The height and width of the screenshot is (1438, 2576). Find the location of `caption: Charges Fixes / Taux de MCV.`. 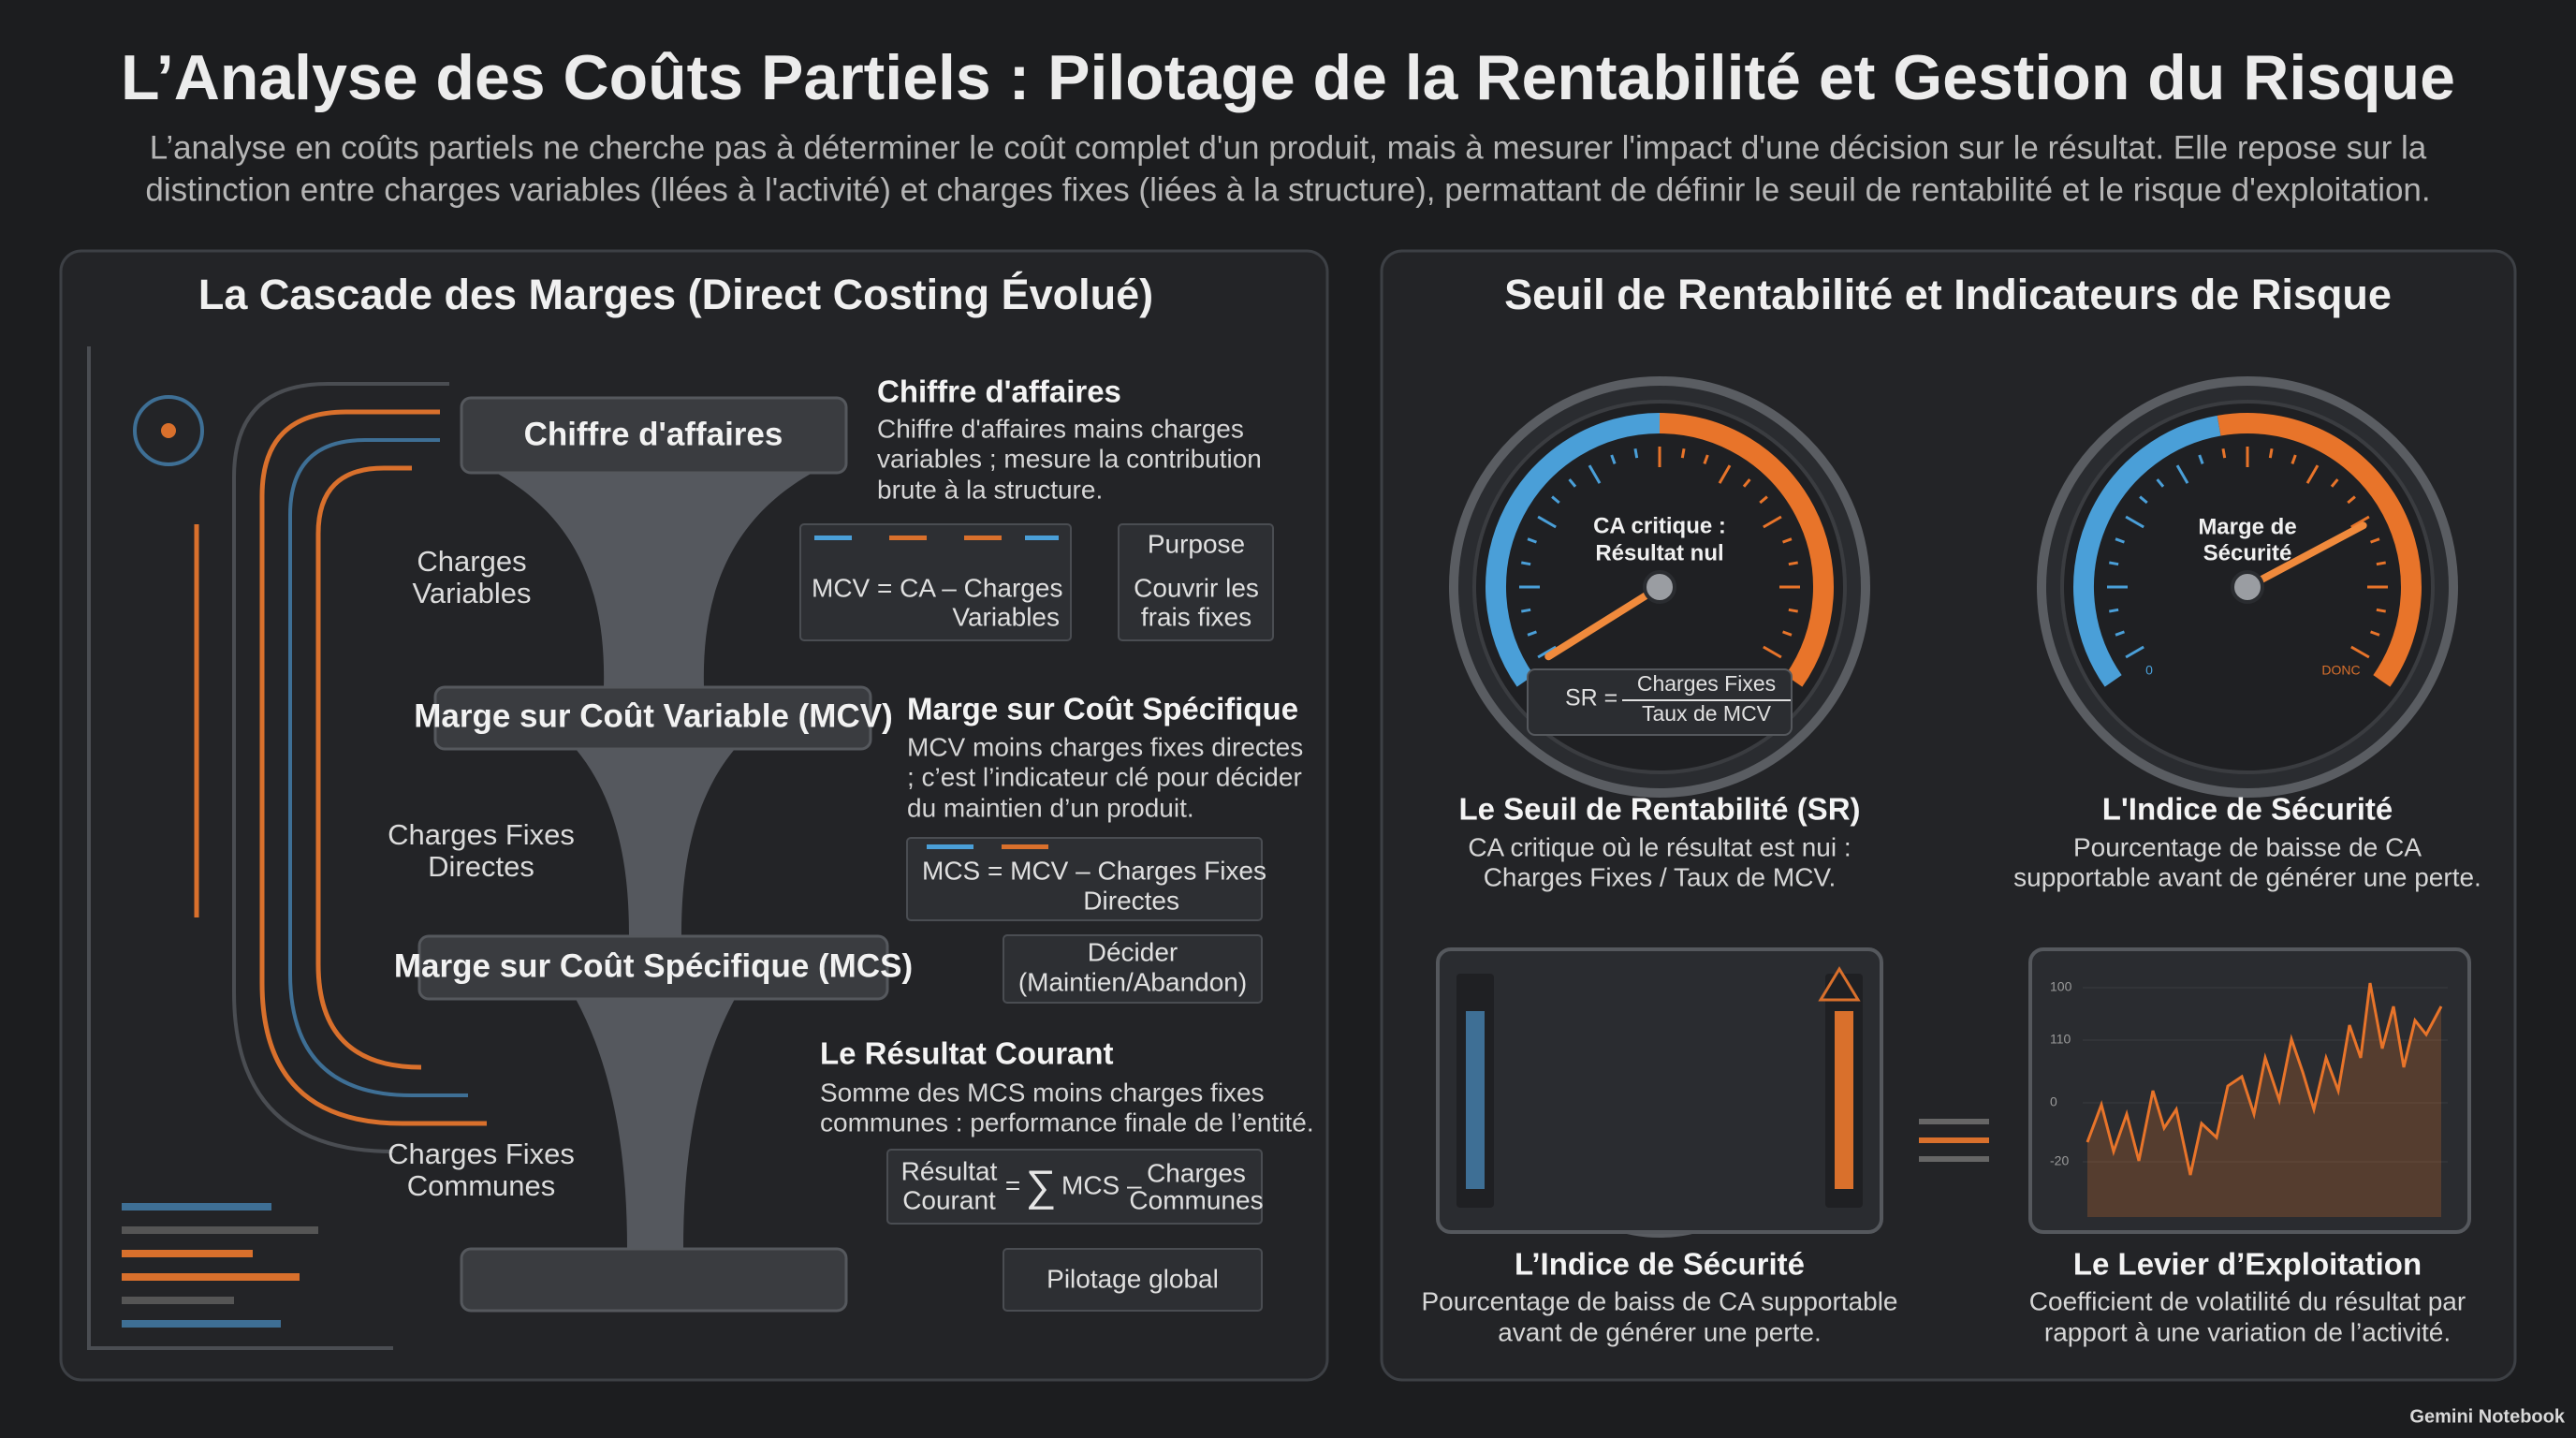

caption: Charges Fixes / Taux de MCV. is located at coordinates (1660, 876).